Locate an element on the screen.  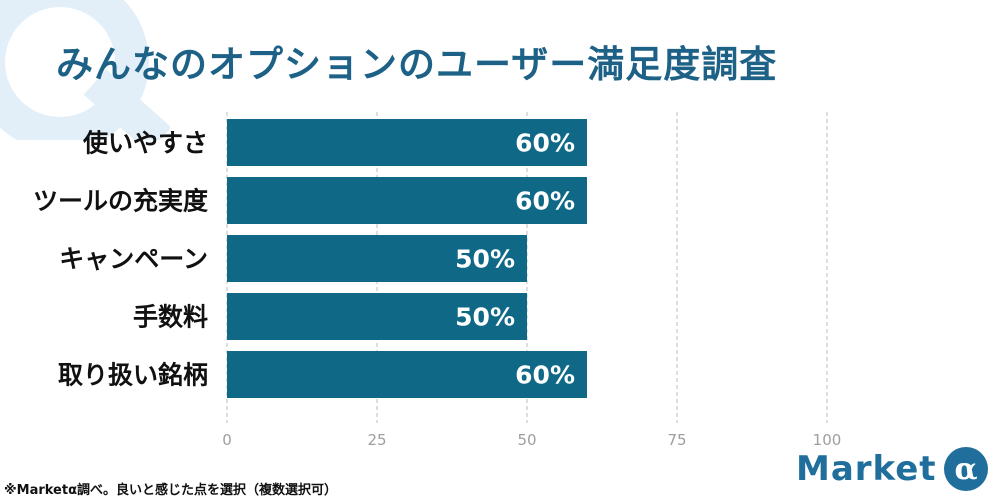
category-label: キャンペーン is located at coordinates (133, 259).